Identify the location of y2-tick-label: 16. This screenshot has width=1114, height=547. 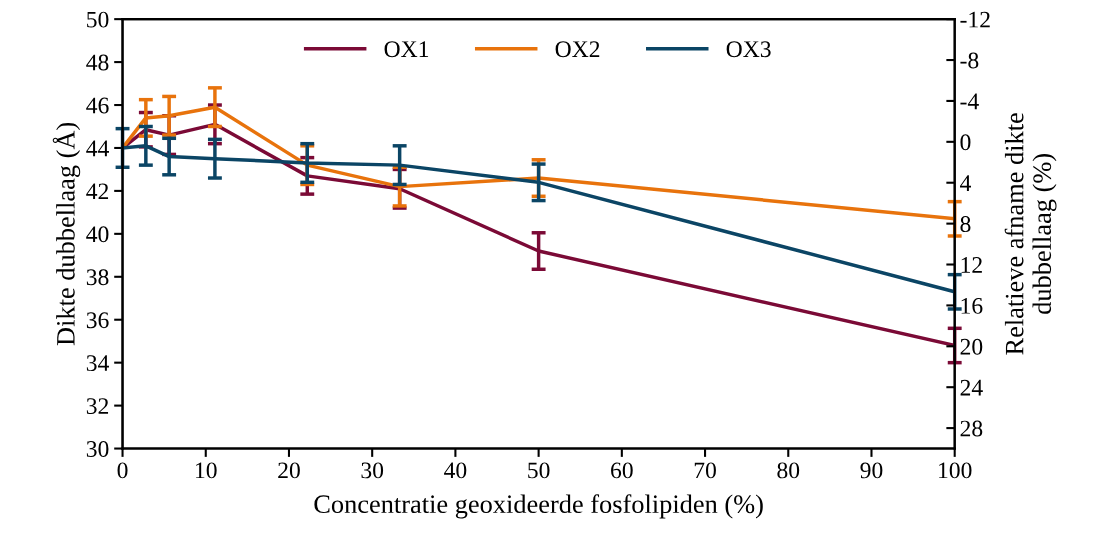
(972, 305).